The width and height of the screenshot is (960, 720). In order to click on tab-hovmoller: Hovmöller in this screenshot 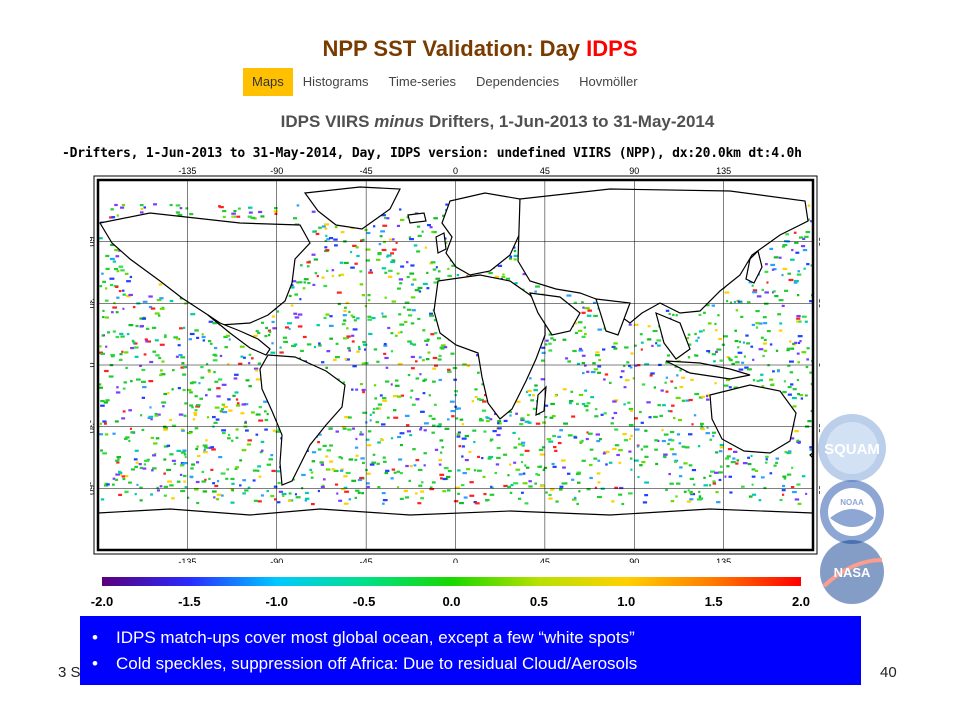, I will do `click(608, 81)`.